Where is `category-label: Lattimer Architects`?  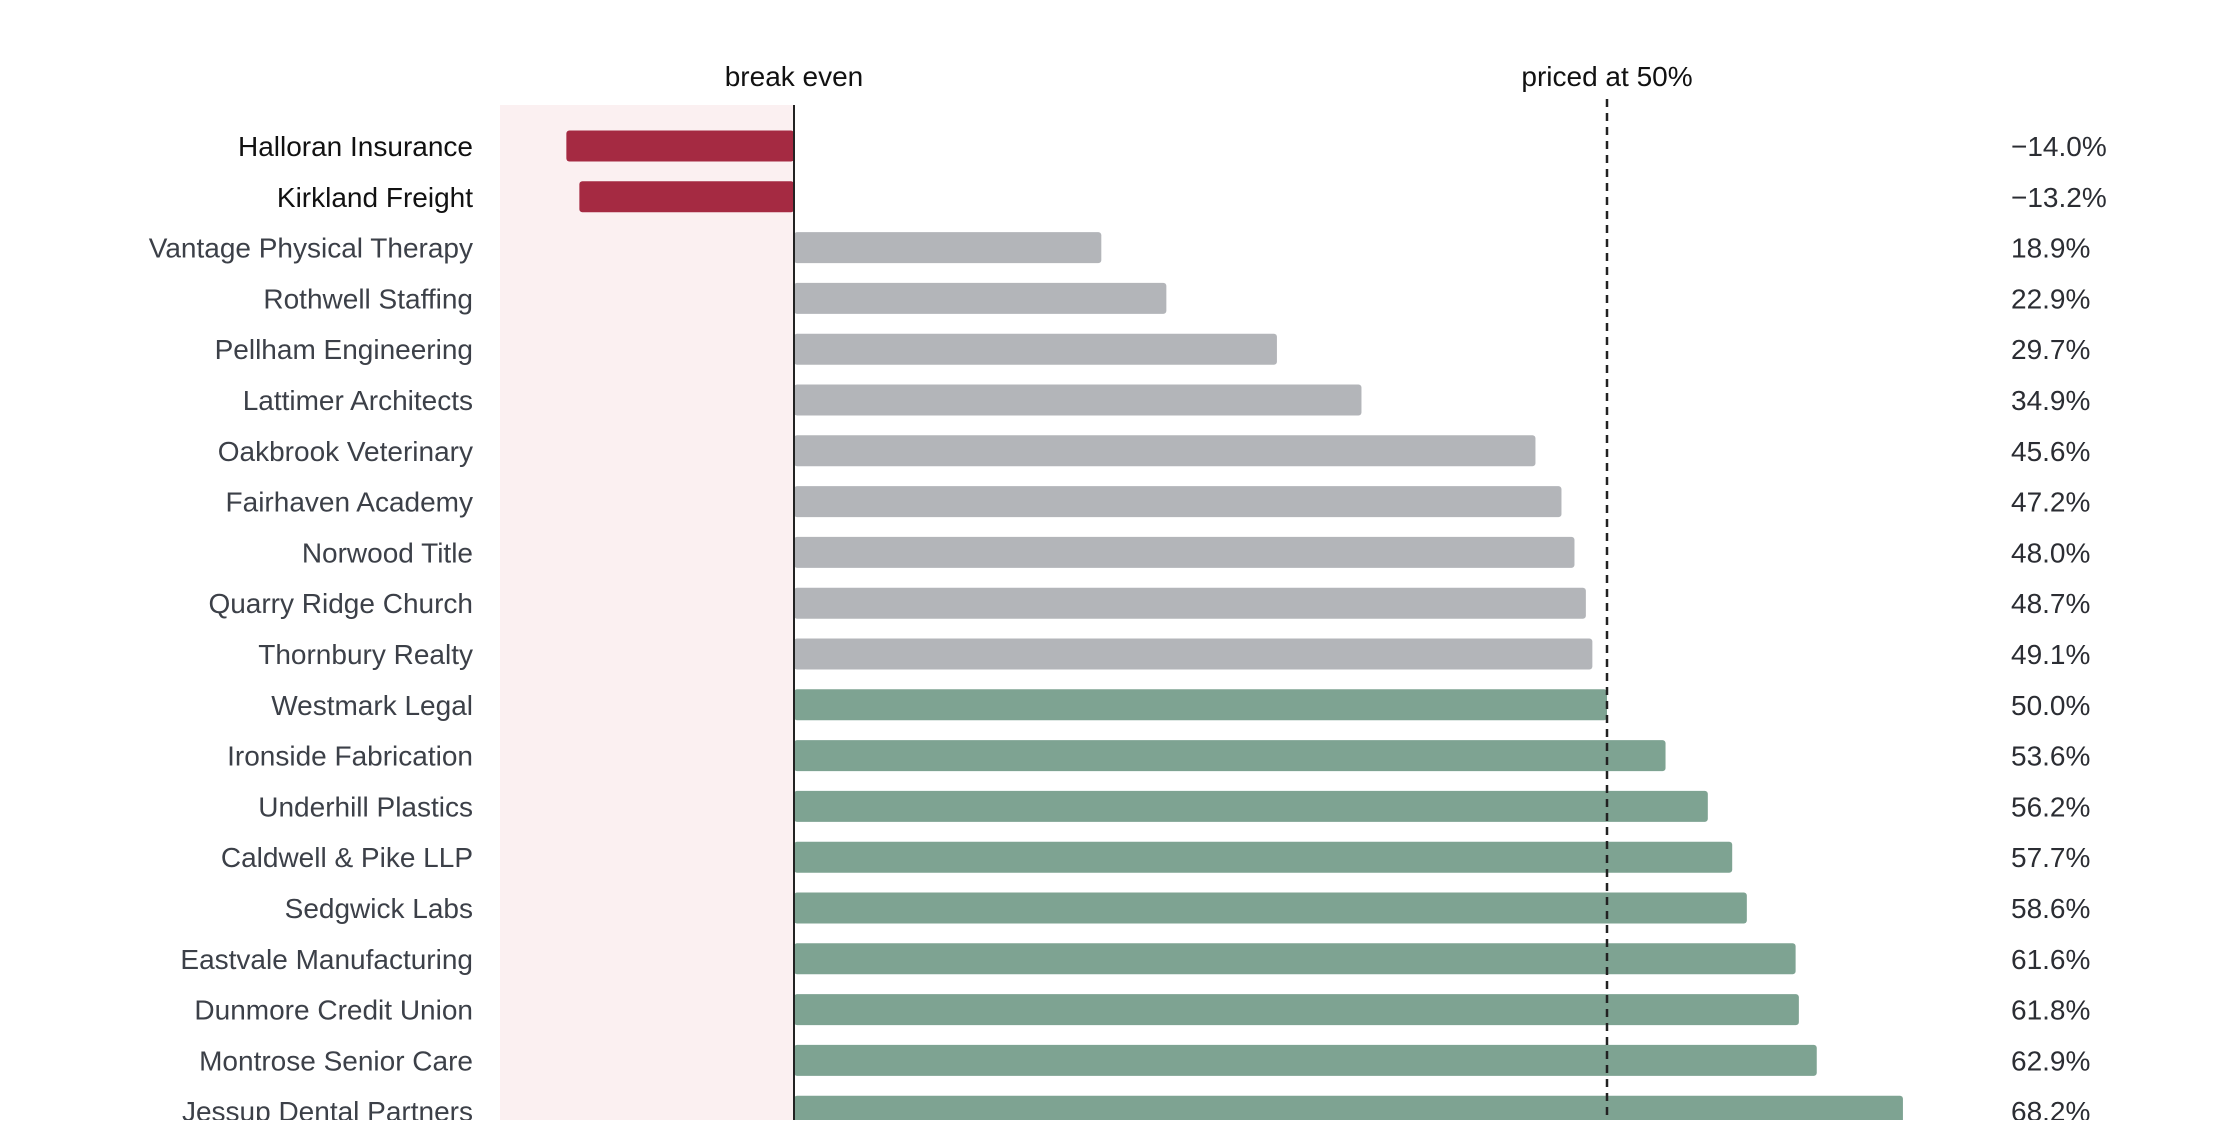 category-label: Lattimer Architects is located at coordinates (358, 400).